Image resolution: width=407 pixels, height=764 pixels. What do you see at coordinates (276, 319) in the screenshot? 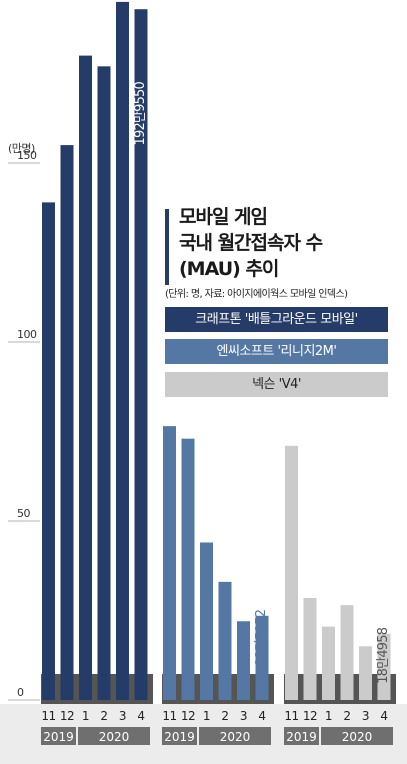
I see `legend-item-pubg-mobile: 크래프톤 '배틀그라운드 모바일'` at bounding box center [276, 319].